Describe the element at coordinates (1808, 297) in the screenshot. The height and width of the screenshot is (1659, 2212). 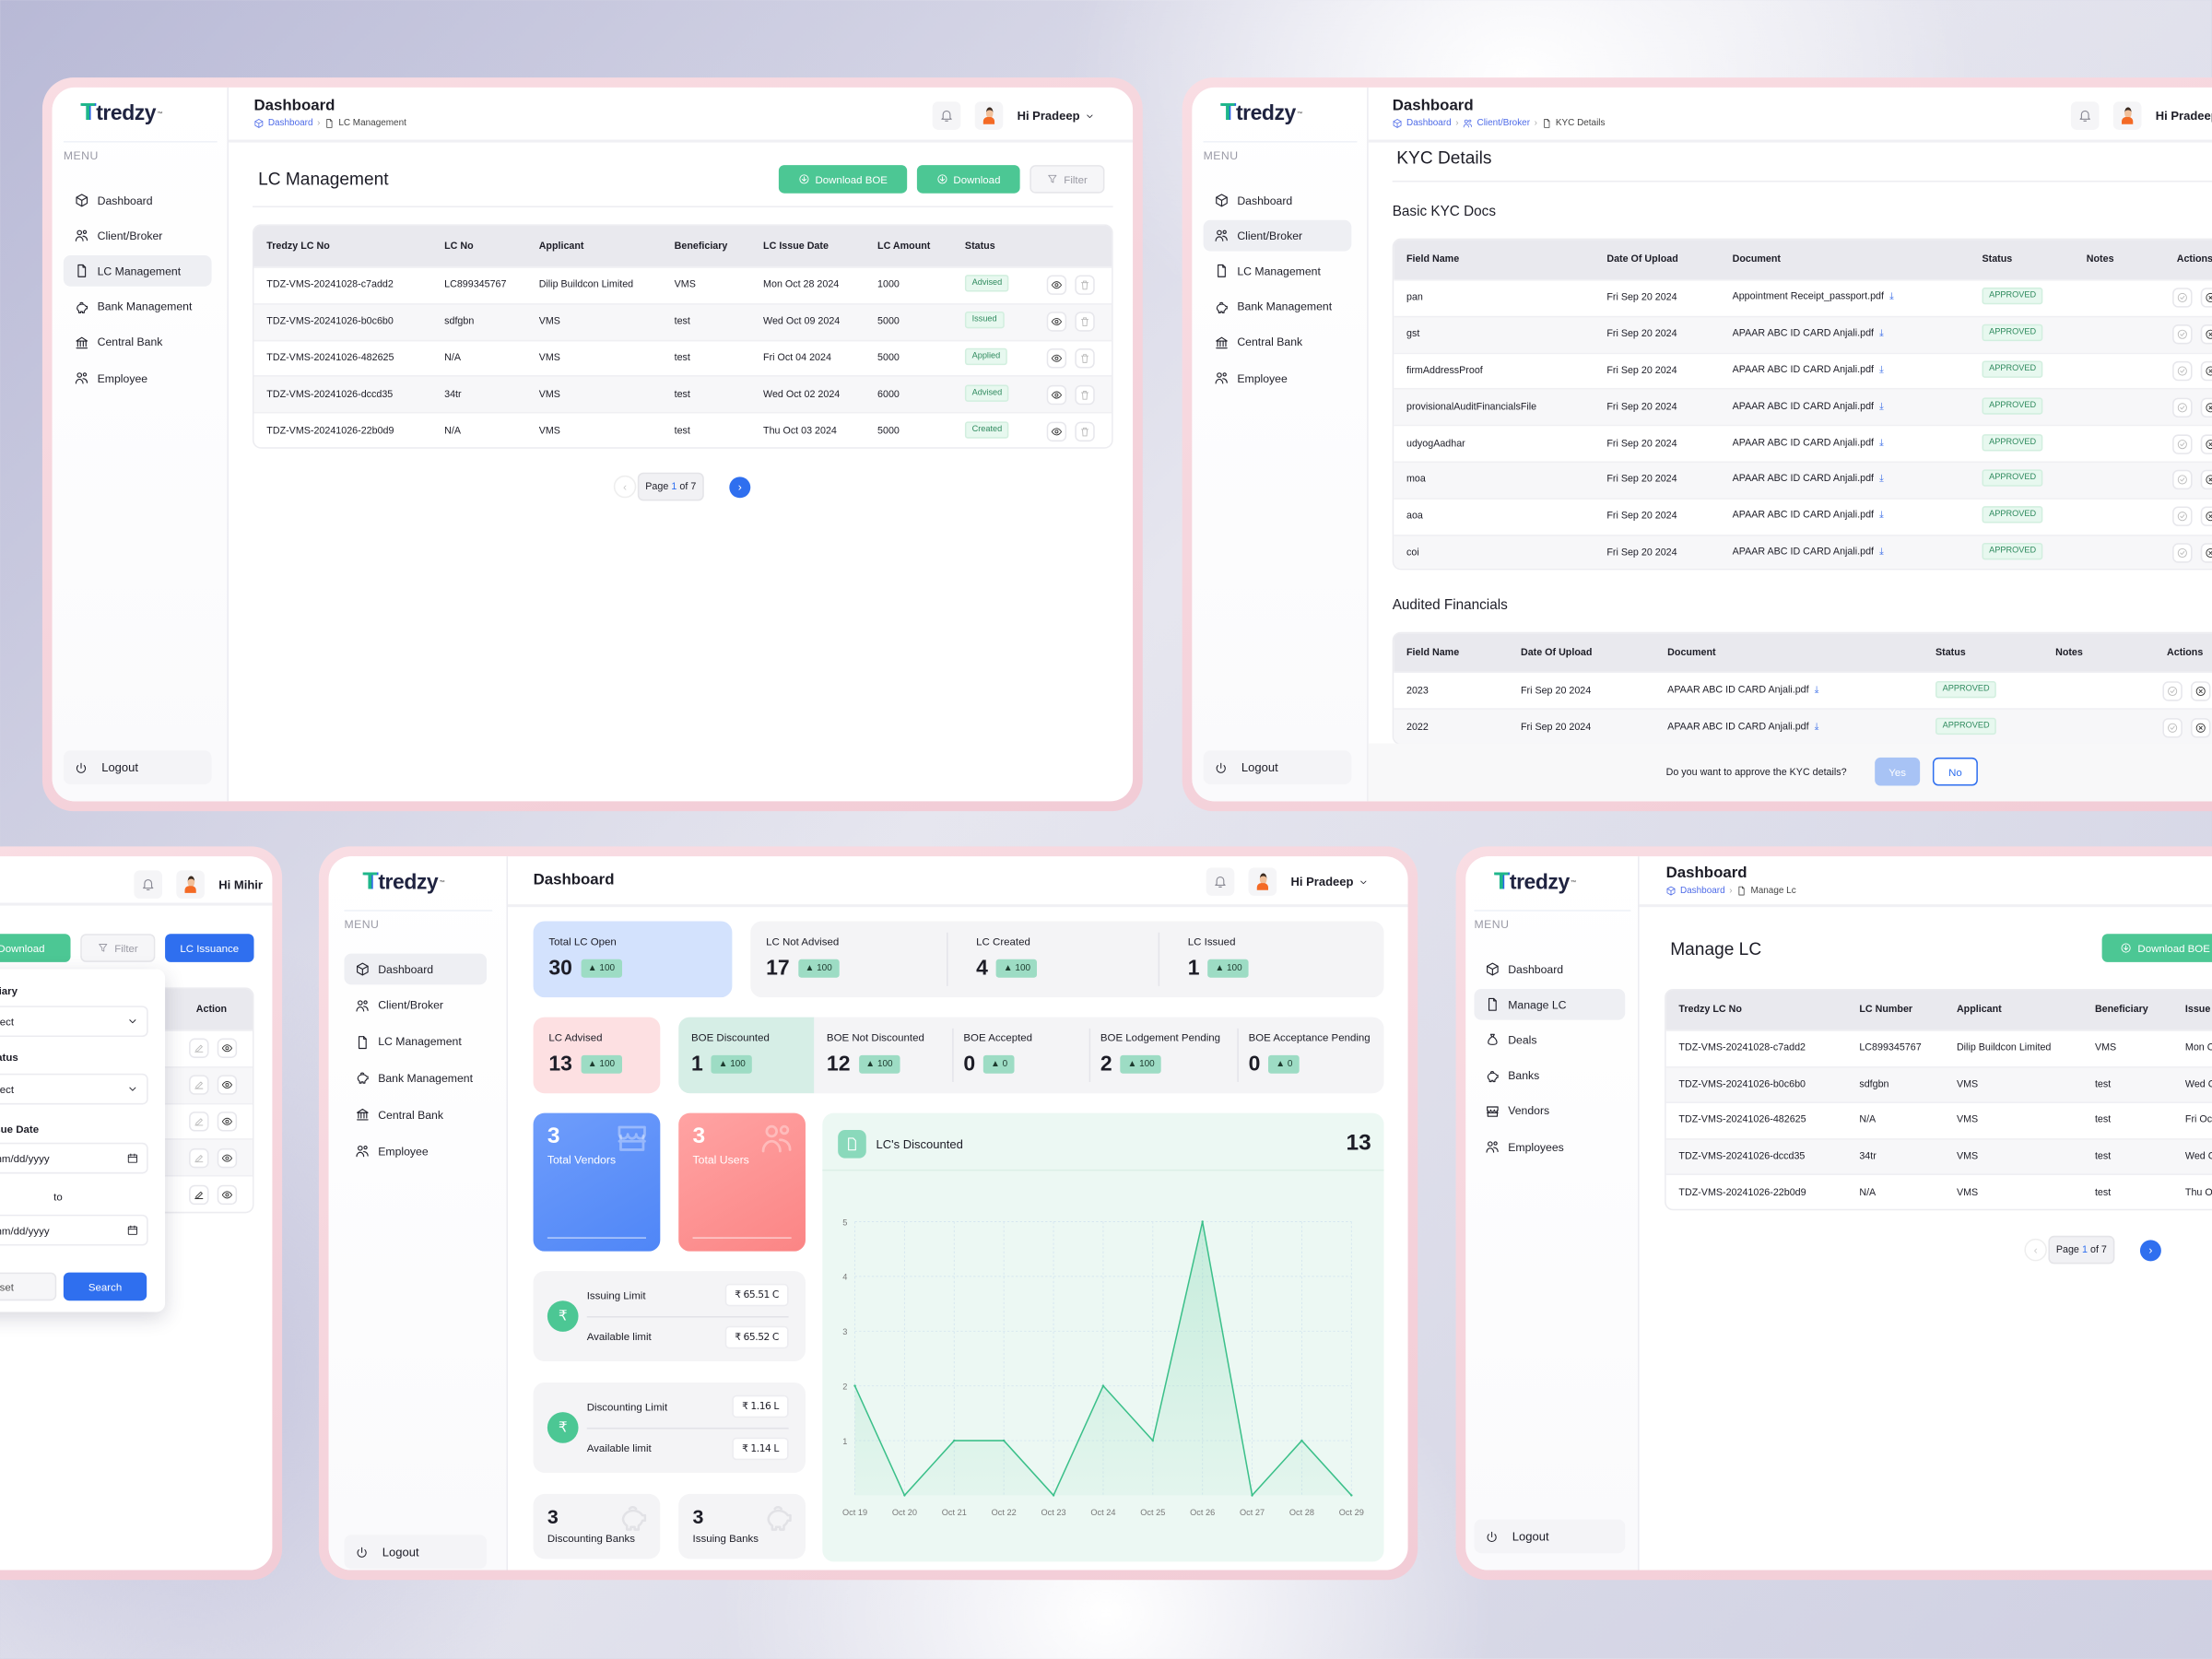
I see `document-link: Appointment Receipt_passport.pdf` at that location.